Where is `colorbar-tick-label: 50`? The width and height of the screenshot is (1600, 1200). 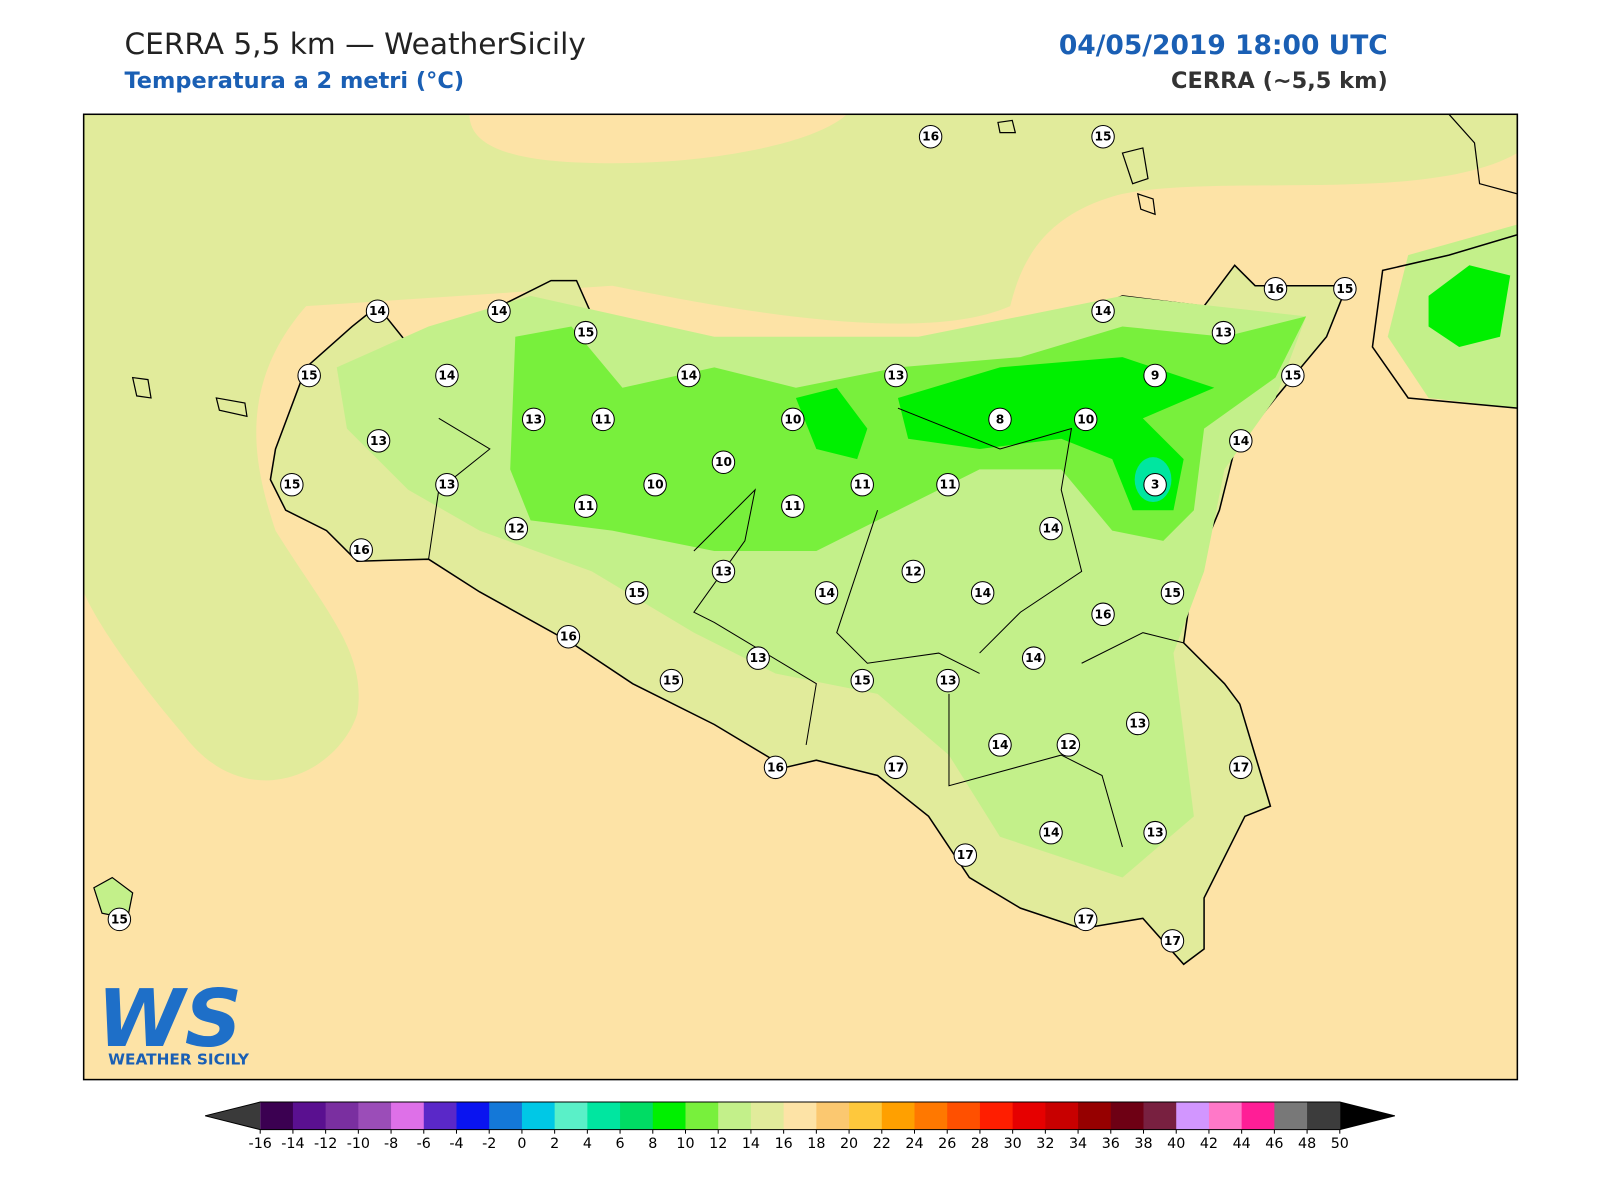 colorbar-tick-label: 50 is located at coordinates (1340, 1144).